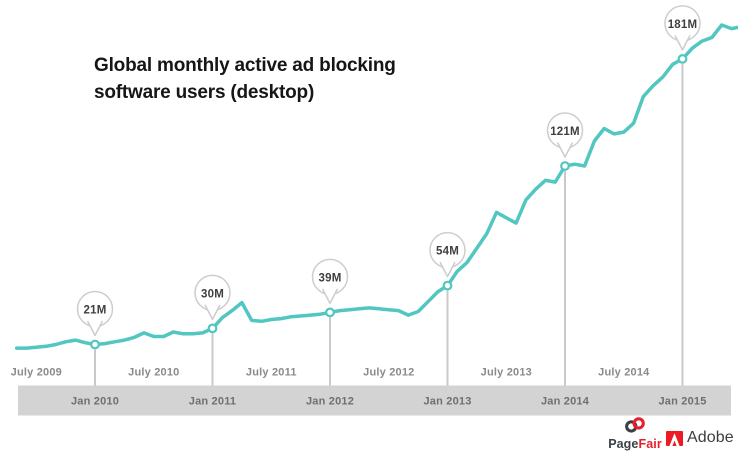 The image size is (738, 453). I want to click on data-point-121m, so click(565, 166).